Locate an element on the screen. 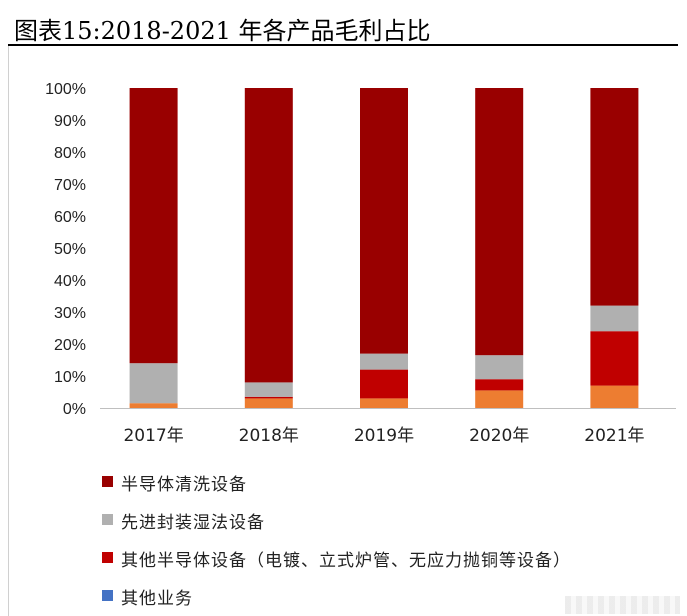 The image size is (687, 616). x-tick-label: 2019年 is located at coordinates (384, 436).